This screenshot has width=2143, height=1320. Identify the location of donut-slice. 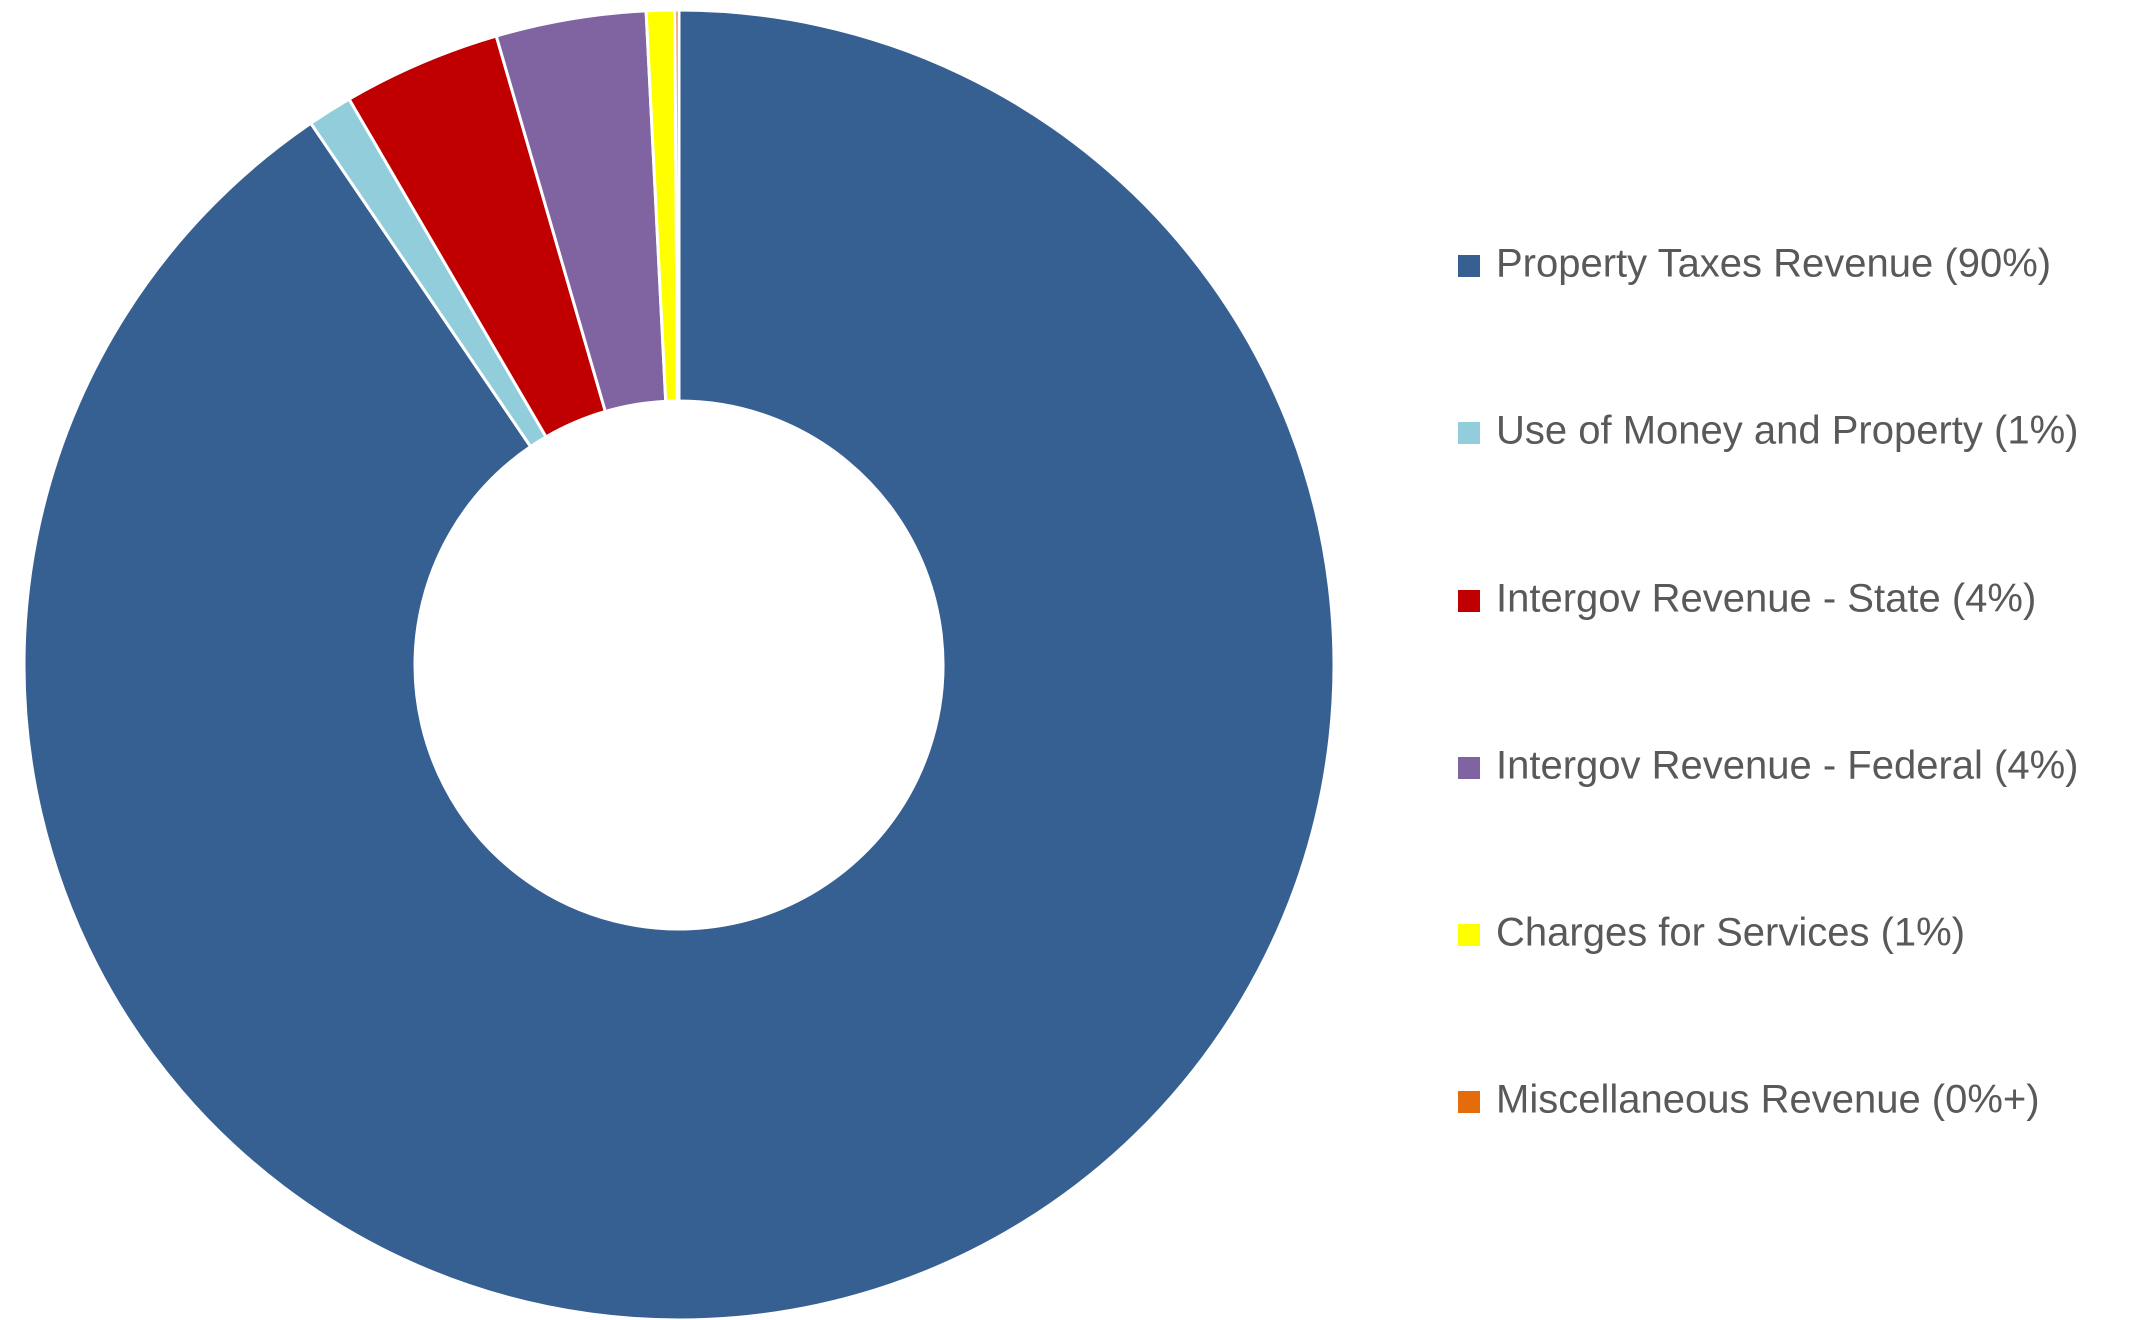
(677, 205).